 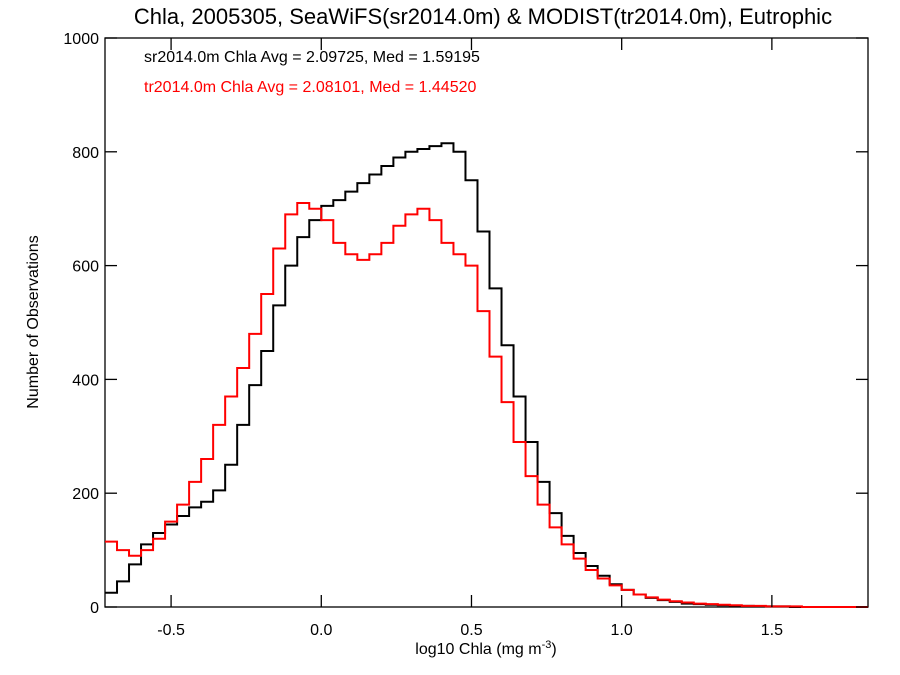 I want to click on y-tick-label: 400, so click(x=85, y=380).